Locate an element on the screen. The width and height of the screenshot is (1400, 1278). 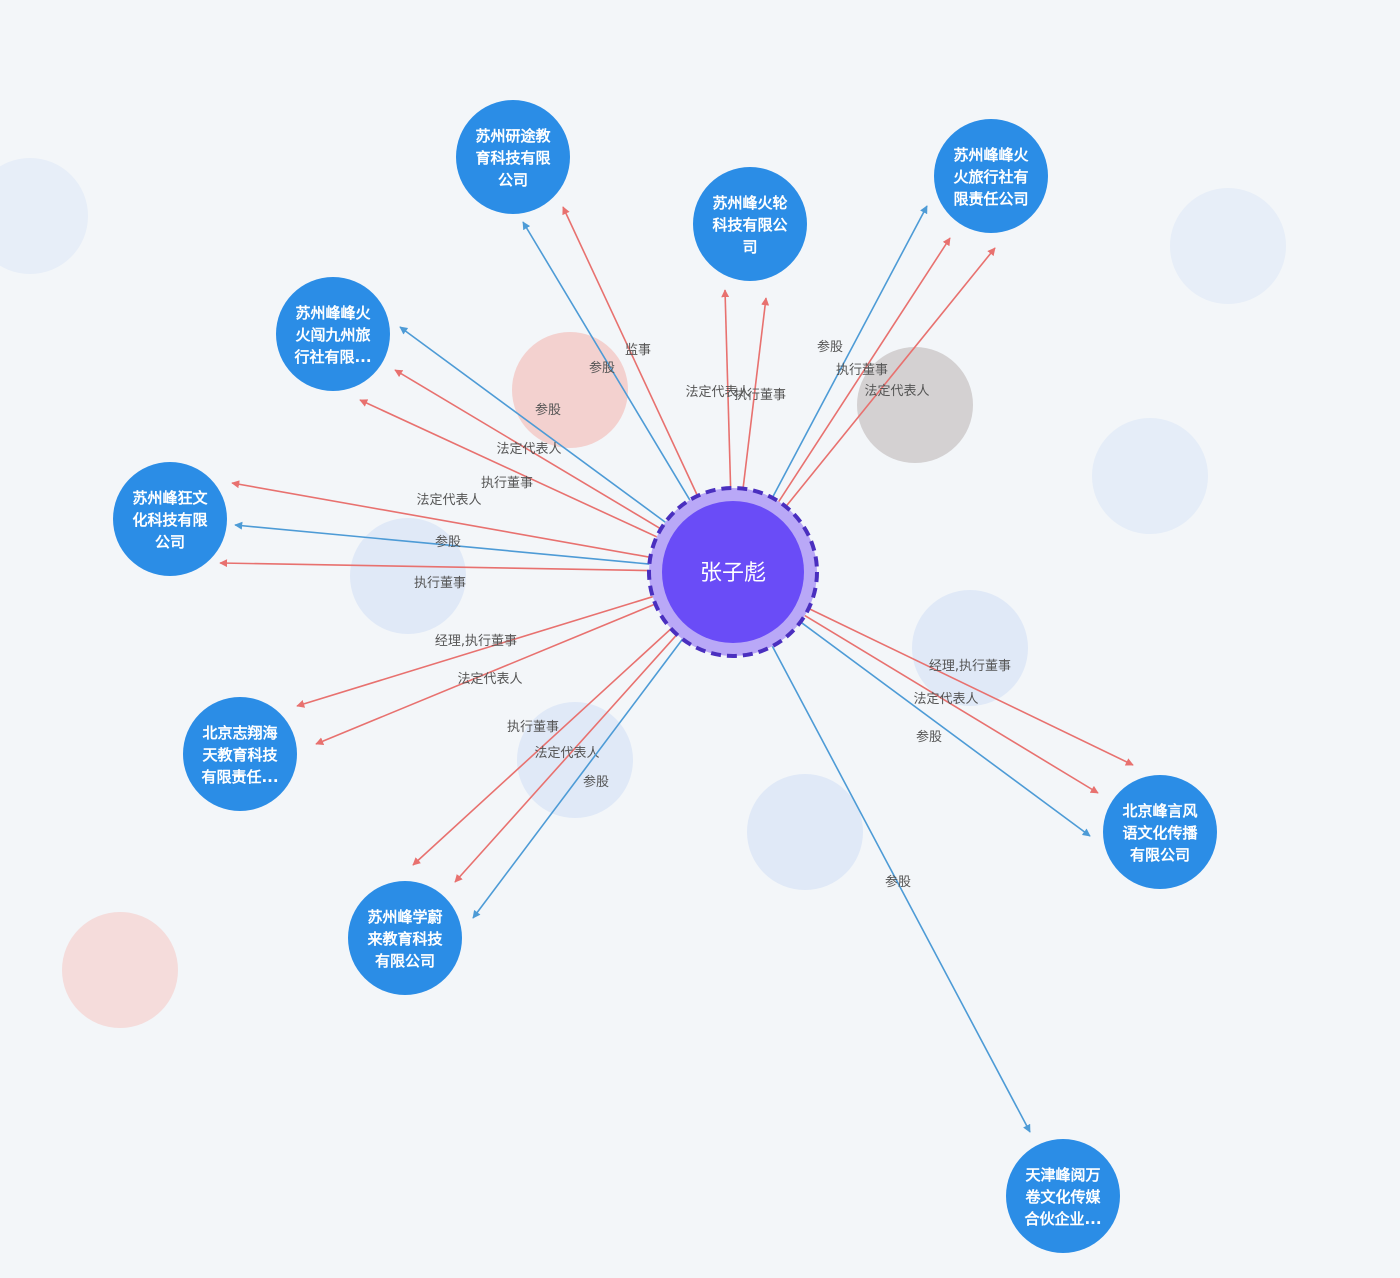
company-name-line: 苏州研途教 is located at coordinates (513, 136).